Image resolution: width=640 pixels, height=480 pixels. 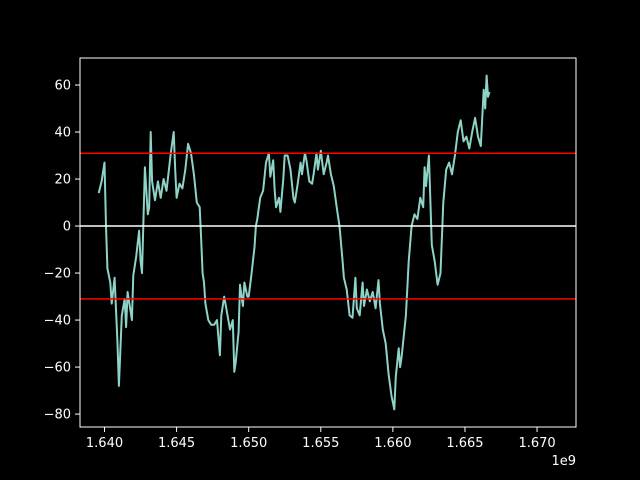 What do you see at coordinates (62, 86) in the screenshot?
I see `y-tick-label: 60` at bounding box center [62, 86].